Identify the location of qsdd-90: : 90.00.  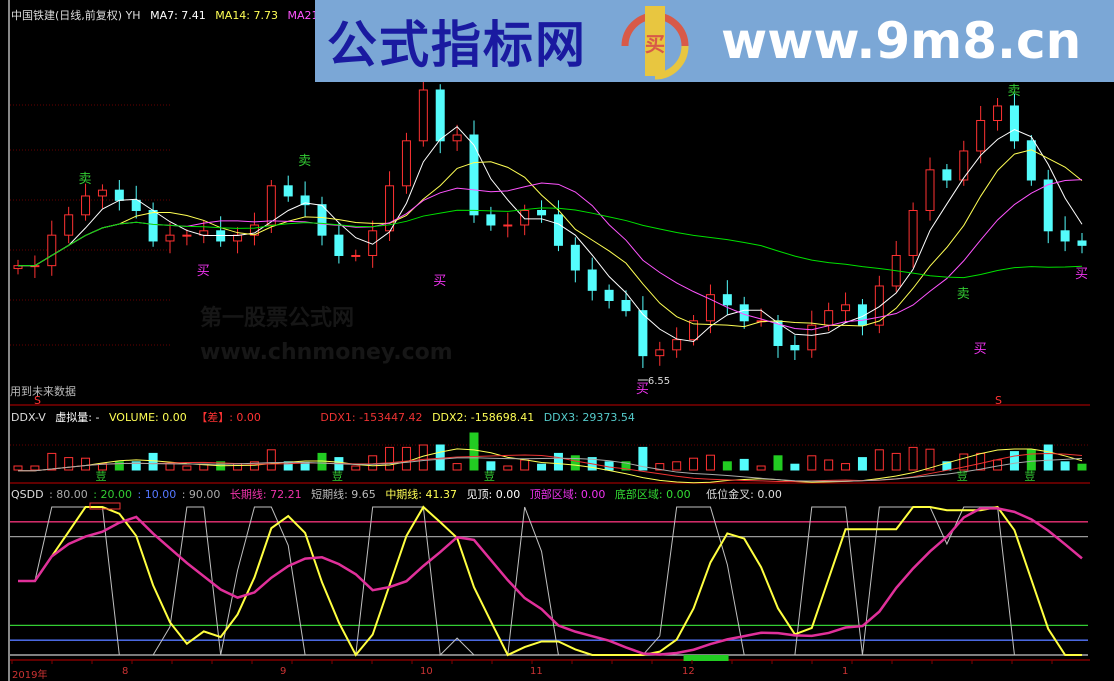
(201, 494).